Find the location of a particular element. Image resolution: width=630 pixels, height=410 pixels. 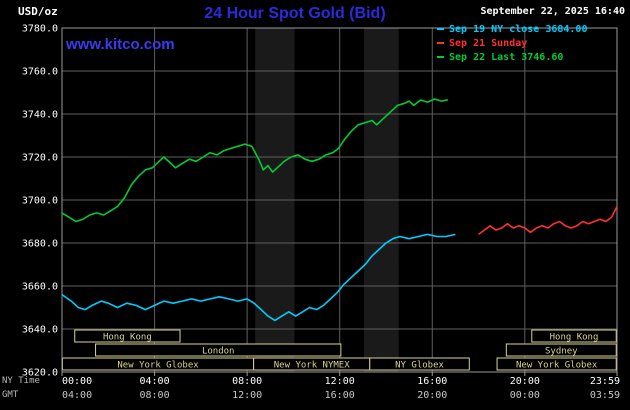

gmt-tick-label: 20:00 is located at coordinates (432, 395).